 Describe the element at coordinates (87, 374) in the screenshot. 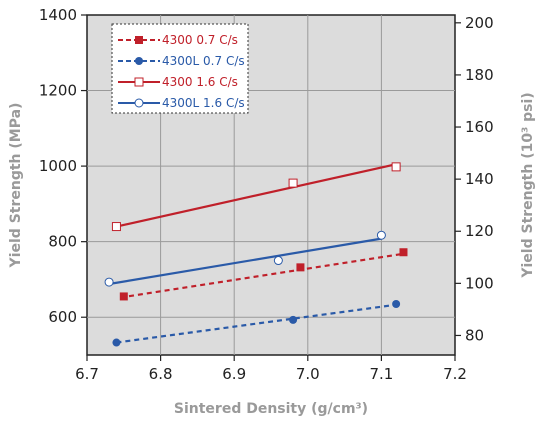

I see `x-tick-label: 6.7` at that location.